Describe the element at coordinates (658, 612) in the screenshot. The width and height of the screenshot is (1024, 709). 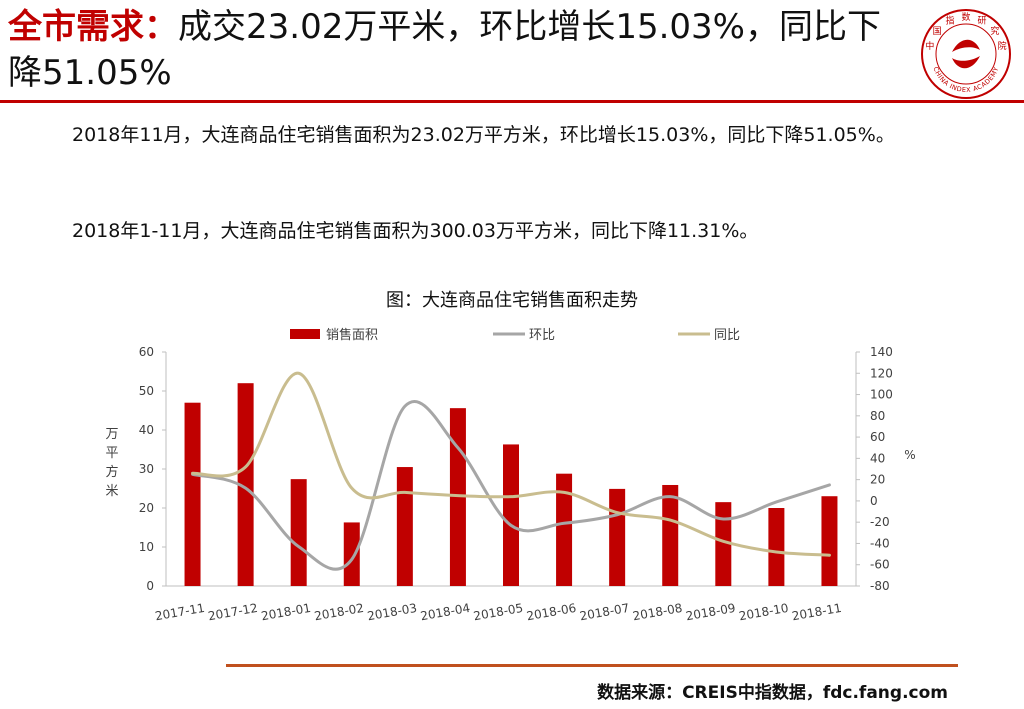
I see `x-tick-label: 2018-08` at that location.